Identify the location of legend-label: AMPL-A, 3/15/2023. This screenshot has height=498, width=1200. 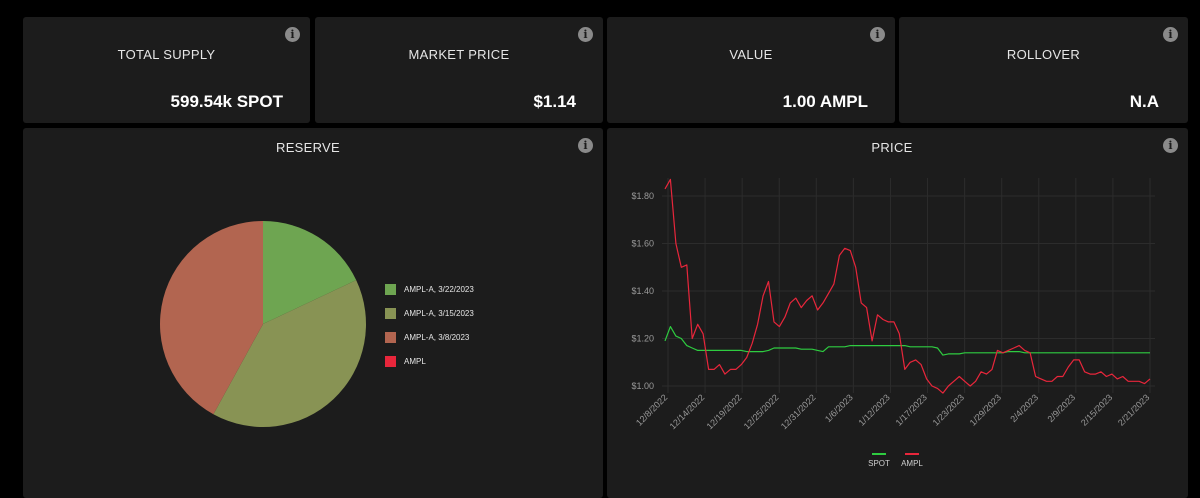
(439, 313).